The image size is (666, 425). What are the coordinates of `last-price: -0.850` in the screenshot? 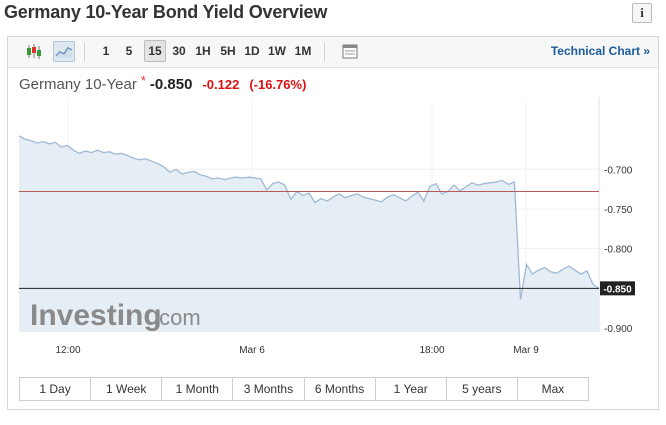 It's located at (171, 84).